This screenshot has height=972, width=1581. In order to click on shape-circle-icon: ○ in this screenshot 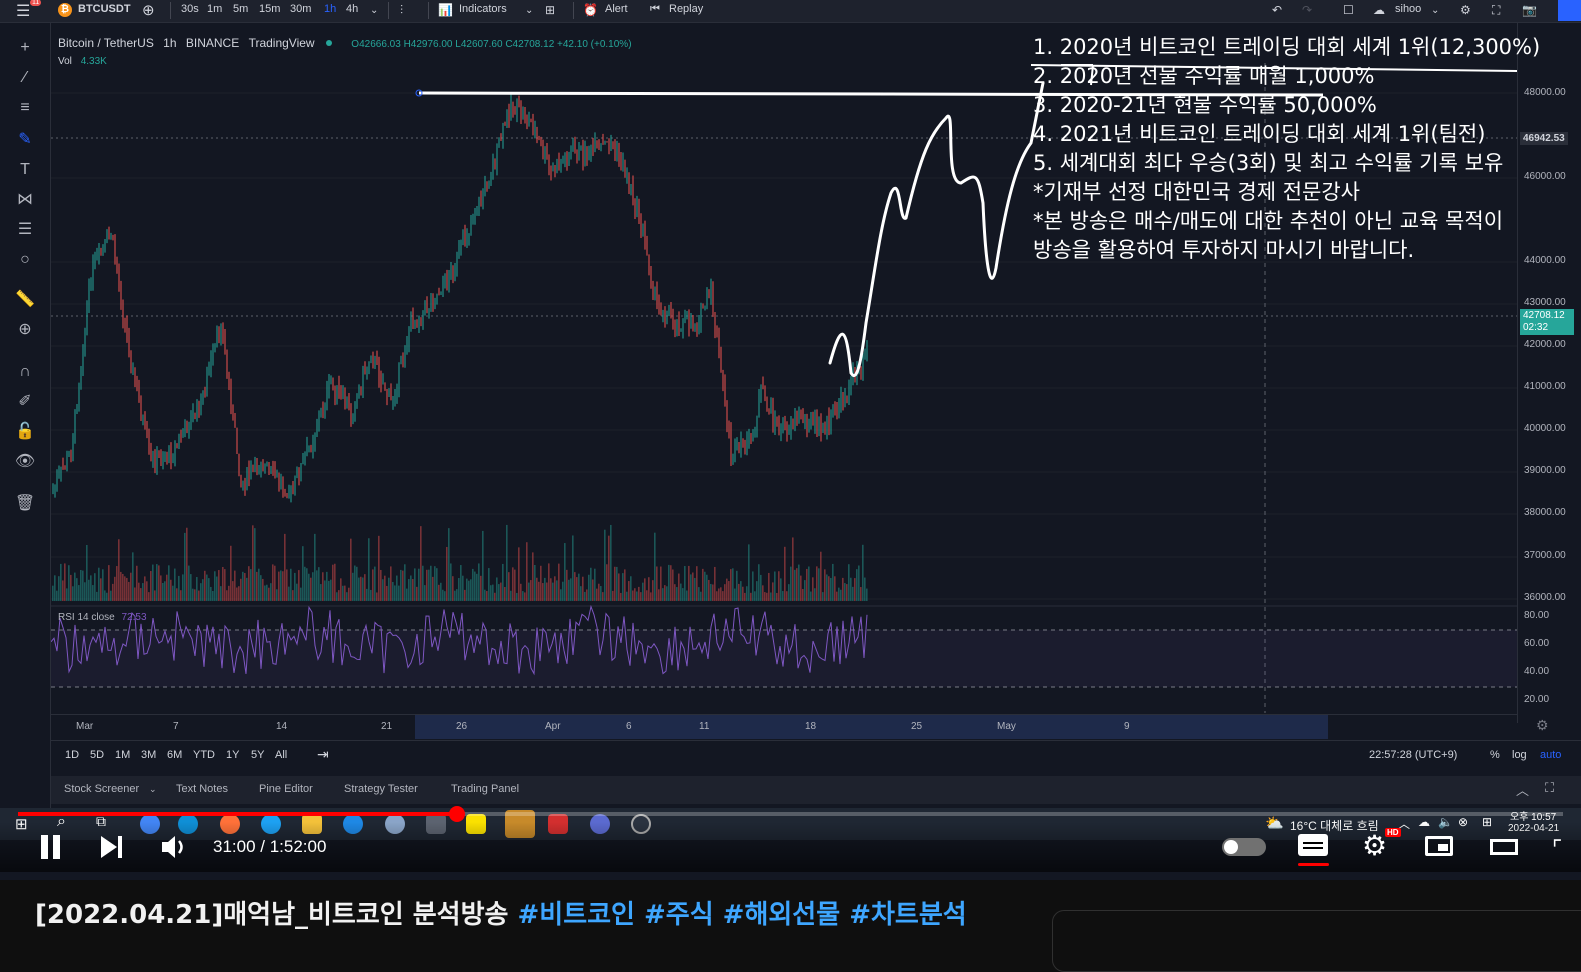, I will do `click(25, 259)`.